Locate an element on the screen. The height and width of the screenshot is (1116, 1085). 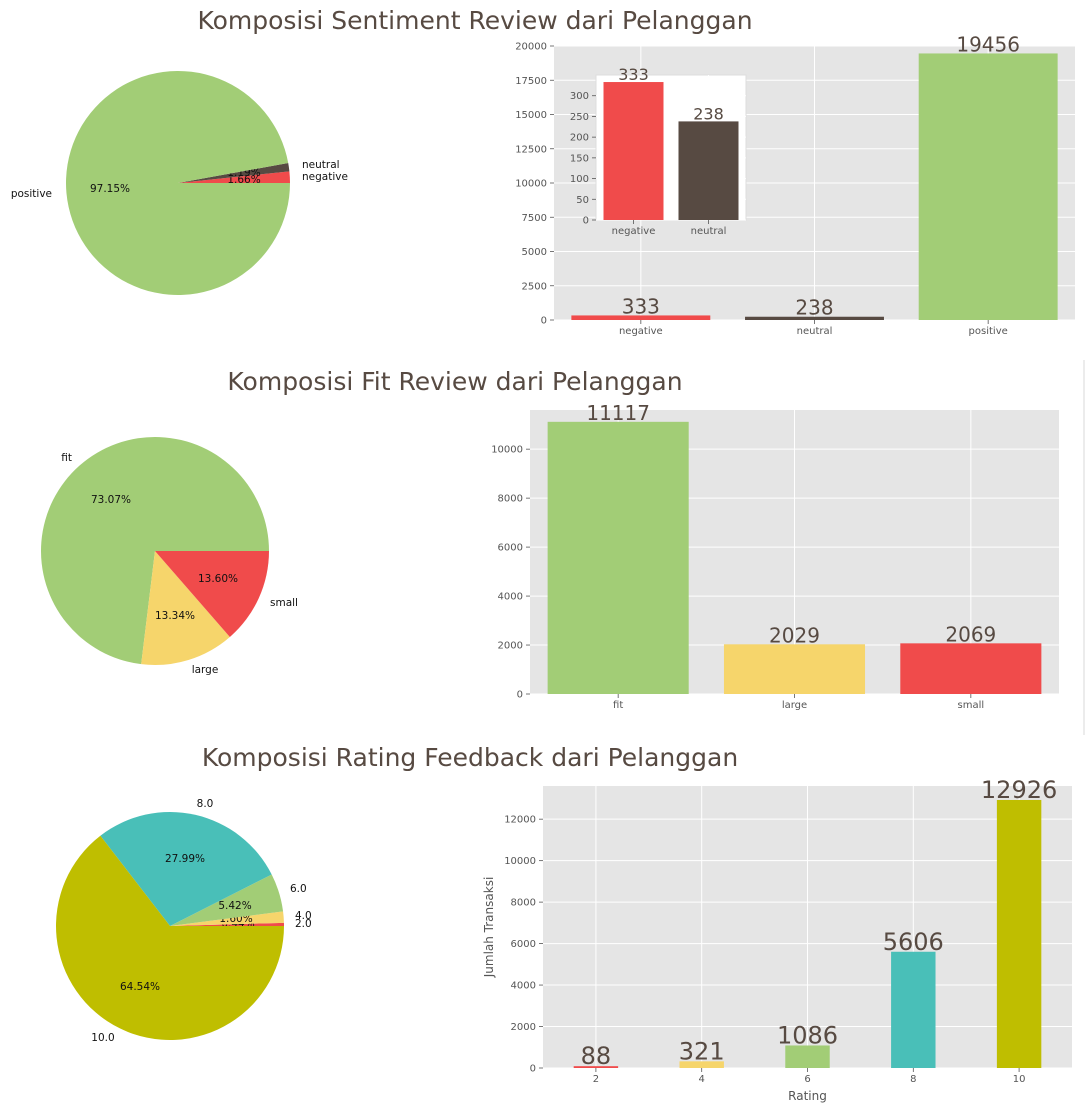
pie-category-label: large is located at coordinates (205, 670).